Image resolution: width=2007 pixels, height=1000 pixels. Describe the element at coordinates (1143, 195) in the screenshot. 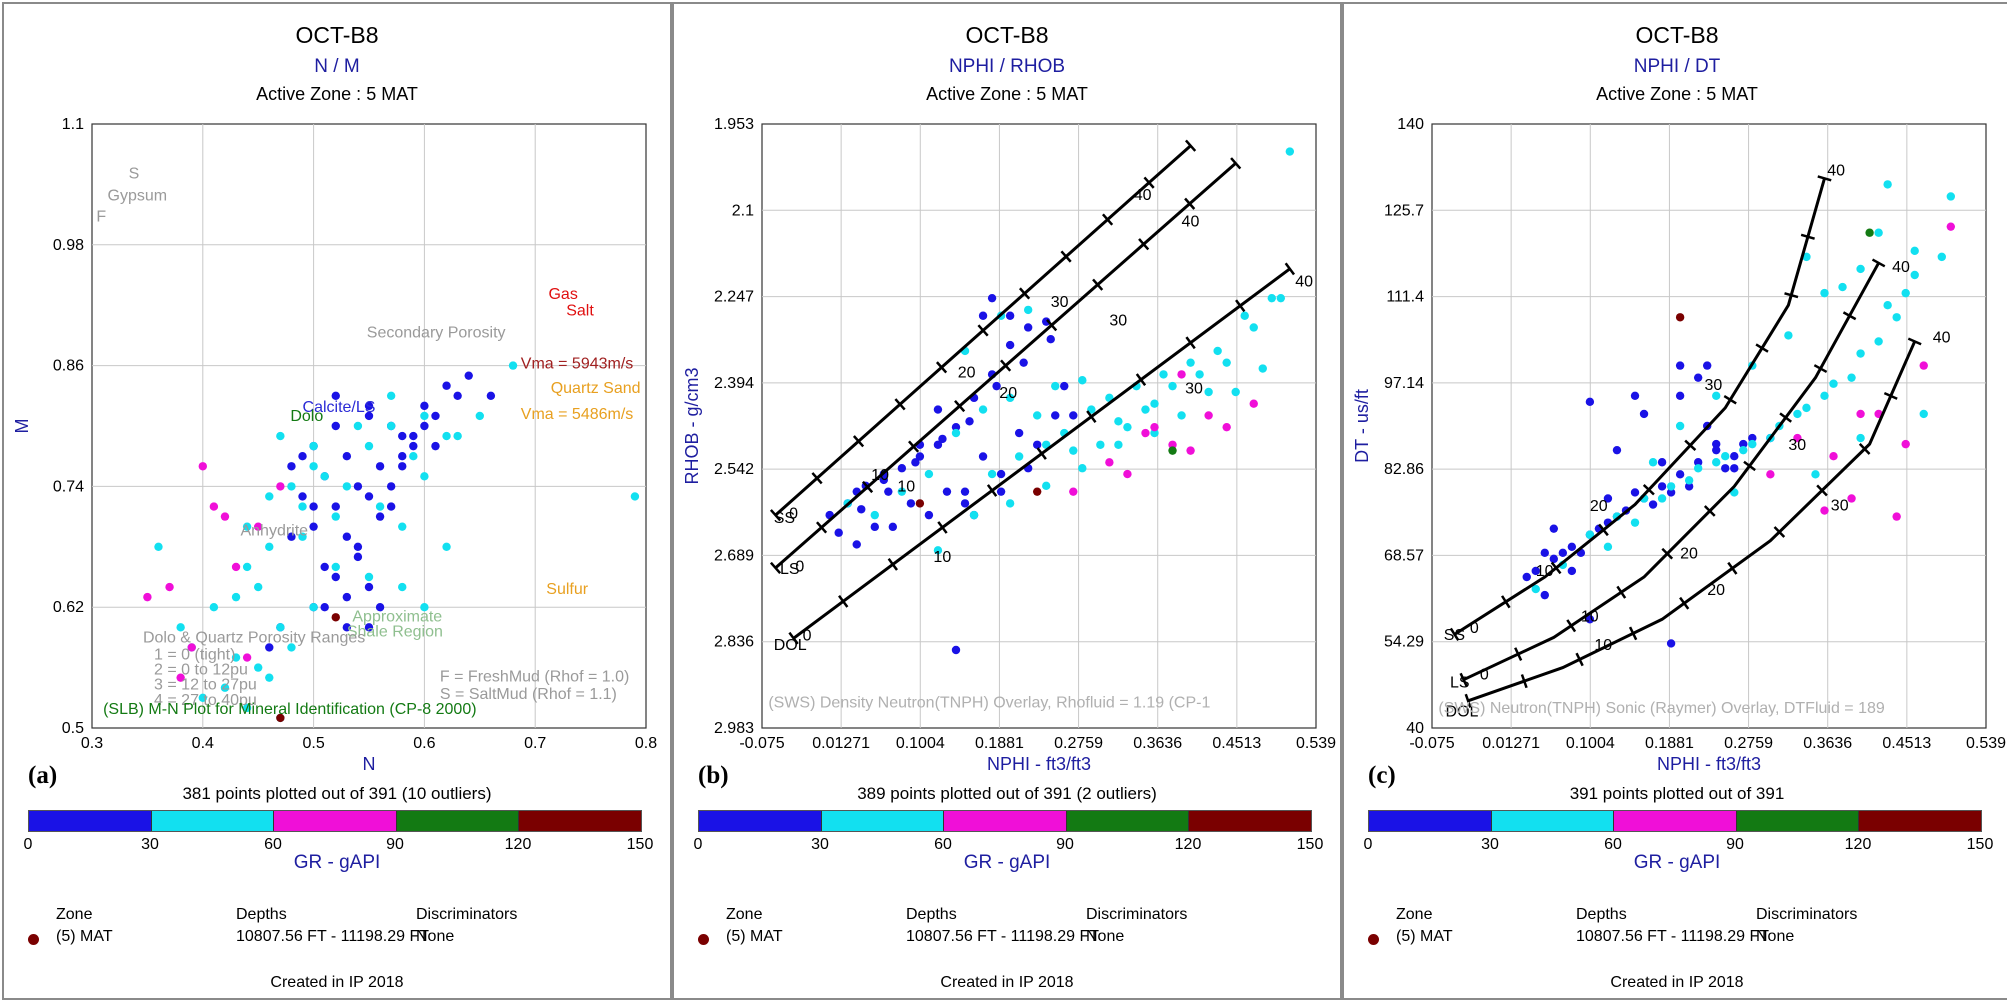

I see `chart-annotation: 40` at that location.